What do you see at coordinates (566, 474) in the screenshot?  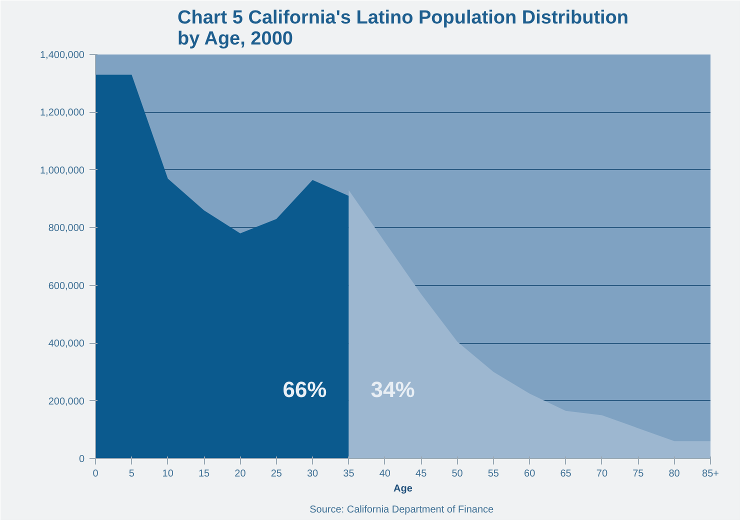 I see `x-tick-label: 65` at bounding box center [566, 474].